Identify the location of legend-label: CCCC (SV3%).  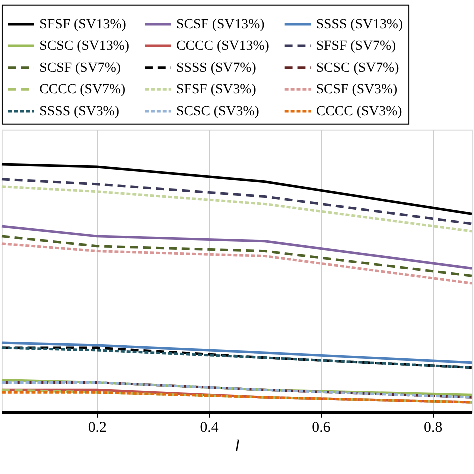
(359, 112).